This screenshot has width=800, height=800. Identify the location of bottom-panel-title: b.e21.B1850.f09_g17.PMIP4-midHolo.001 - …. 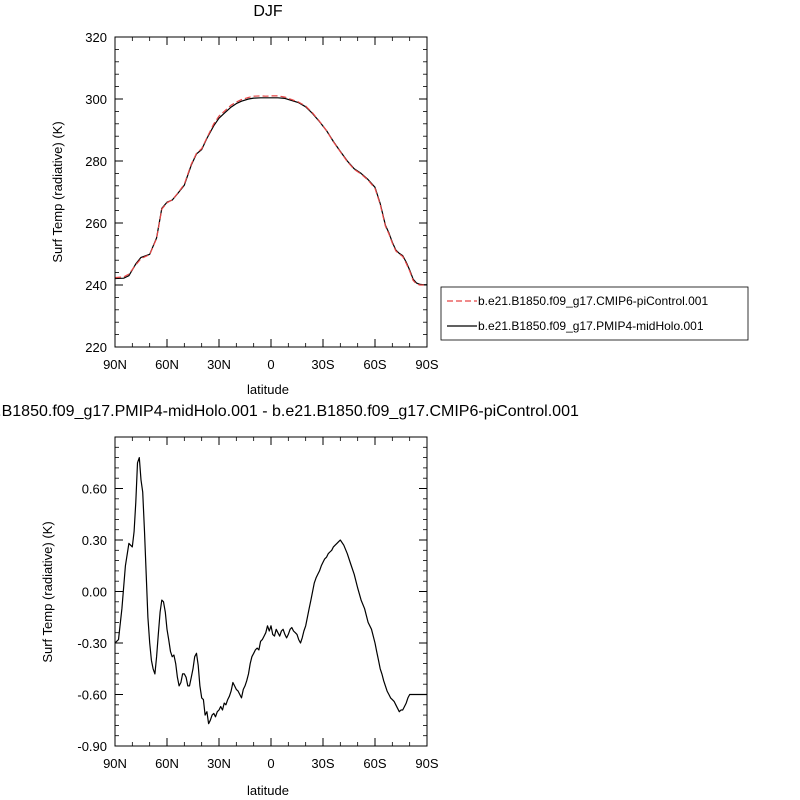
(289, 411).